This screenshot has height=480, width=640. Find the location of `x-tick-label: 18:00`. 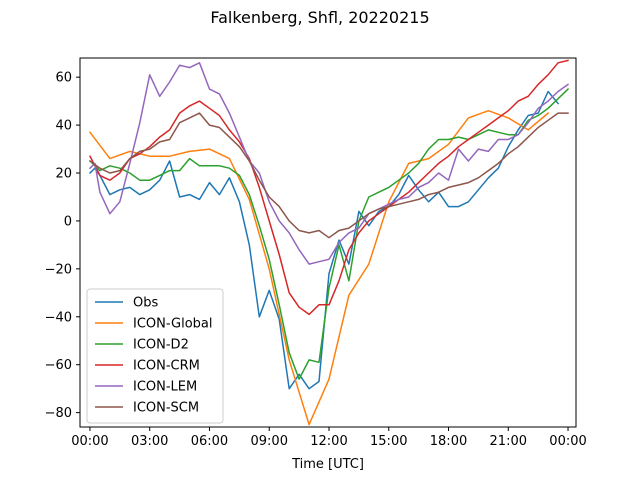

x-tick-label: 18:00 is located at coordinates (448, 441).